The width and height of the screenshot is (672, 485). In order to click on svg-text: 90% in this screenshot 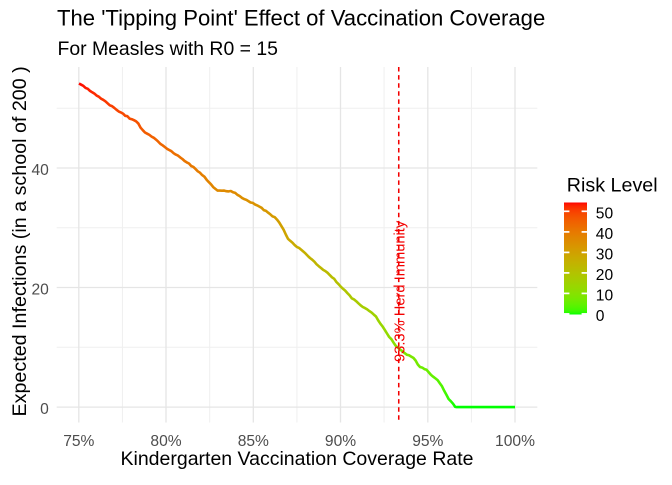, I will do `click(340, 441)`.